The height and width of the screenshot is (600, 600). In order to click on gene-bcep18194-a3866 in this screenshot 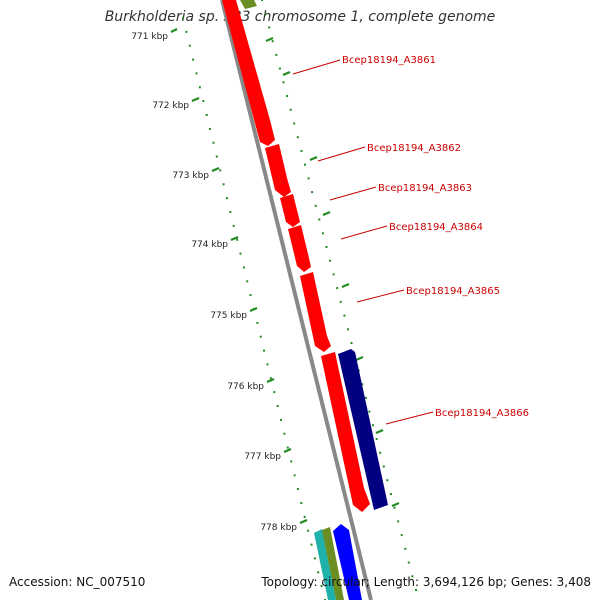, I will do `click(363, 429)`.